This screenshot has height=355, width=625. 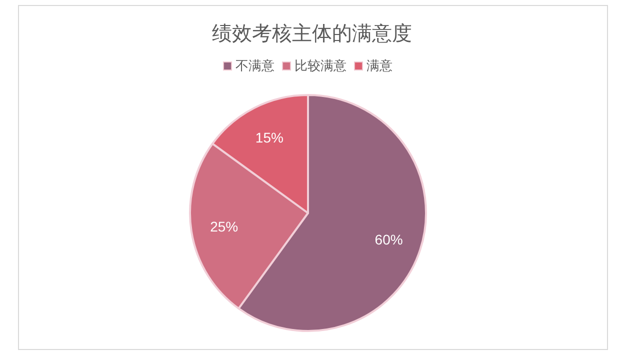 I want to click on title: 绩效考核主体的满意度, so click(x=312, y=34).